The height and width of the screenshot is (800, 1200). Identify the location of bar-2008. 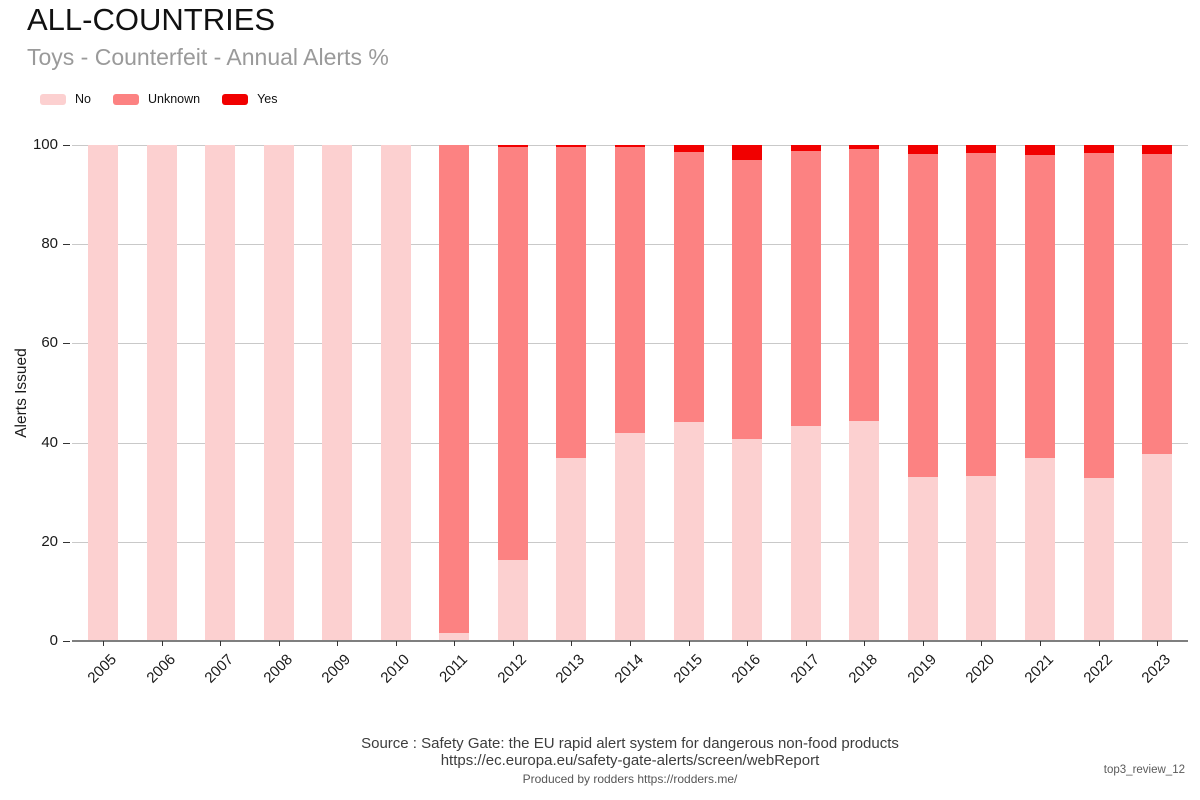
(278, 393).